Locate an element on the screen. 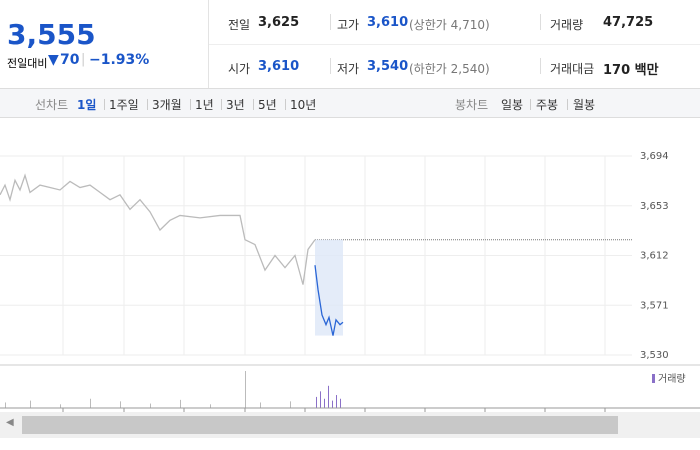  stat-label: 저가 is located at coordinates (348, 69).